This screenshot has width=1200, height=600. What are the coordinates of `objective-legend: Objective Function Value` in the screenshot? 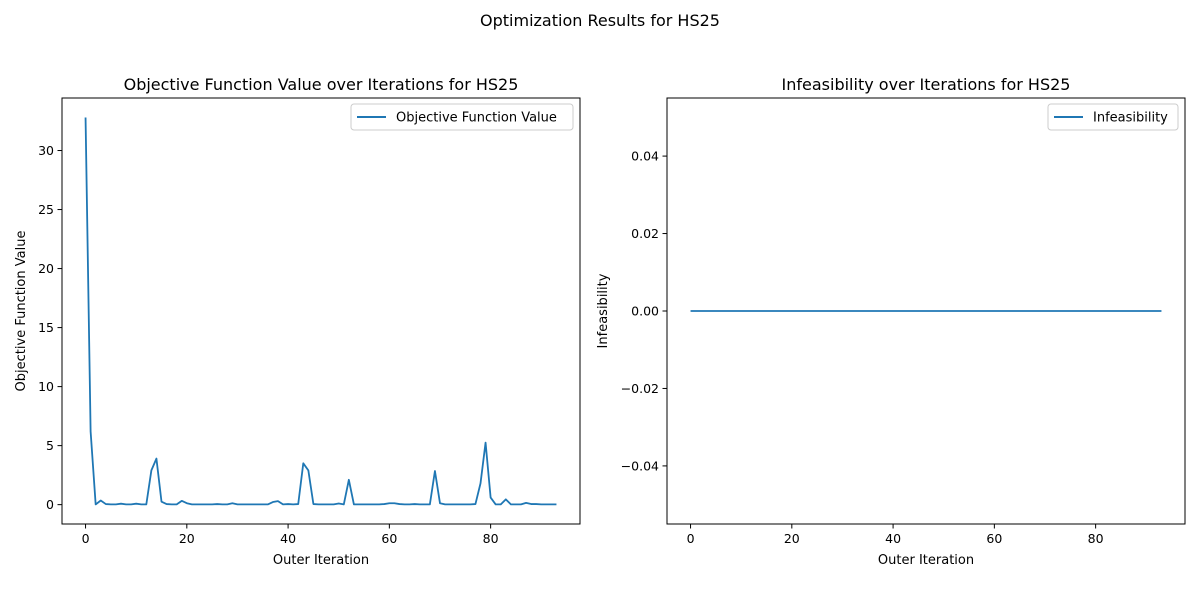 It's located at (462, 117).